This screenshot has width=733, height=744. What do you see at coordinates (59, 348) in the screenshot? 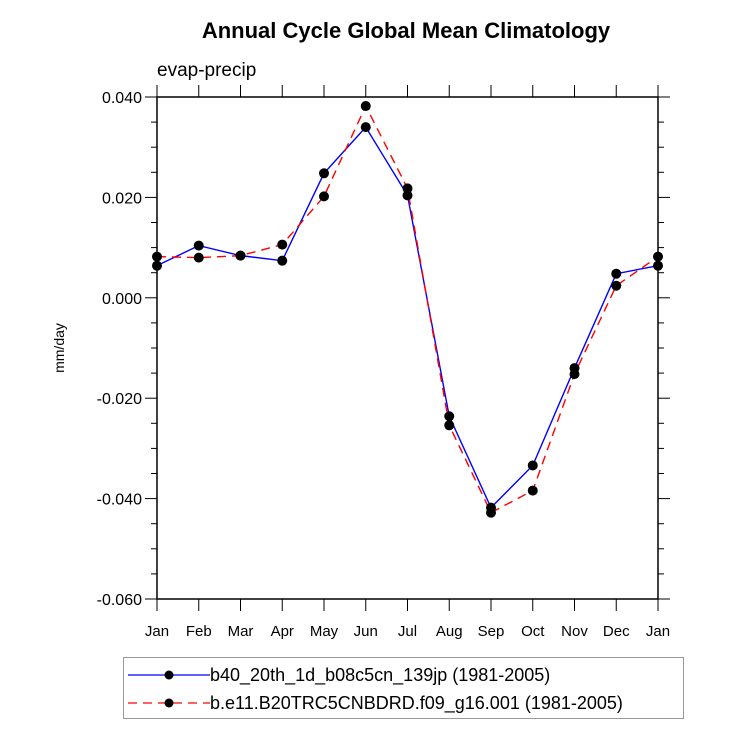
I see `y-axis-label: mm/day` at bounding box center [59, 348].